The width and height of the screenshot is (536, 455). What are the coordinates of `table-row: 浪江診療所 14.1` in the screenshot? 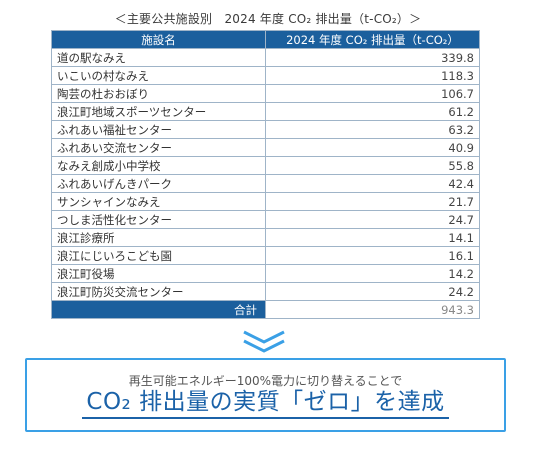 It's located at (265, 237).